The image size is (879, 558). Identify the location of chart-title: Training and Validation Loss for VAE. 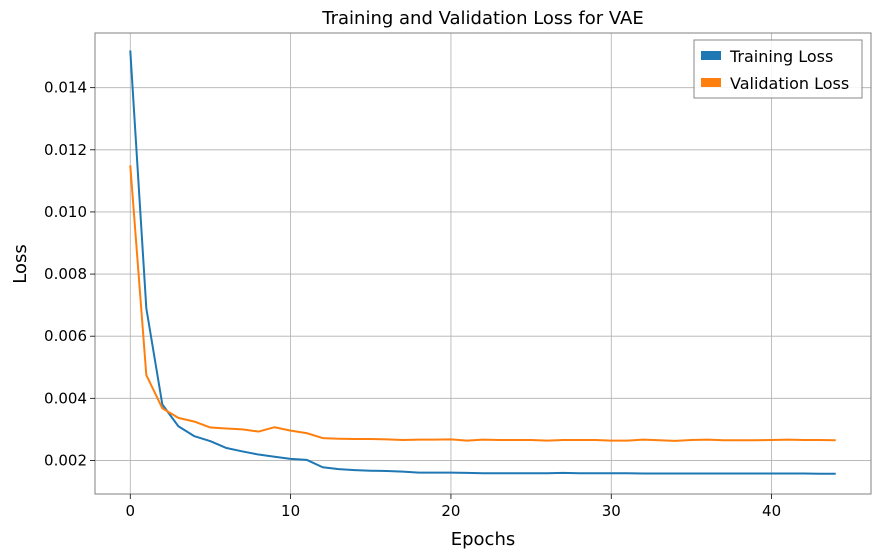
(482, 18).